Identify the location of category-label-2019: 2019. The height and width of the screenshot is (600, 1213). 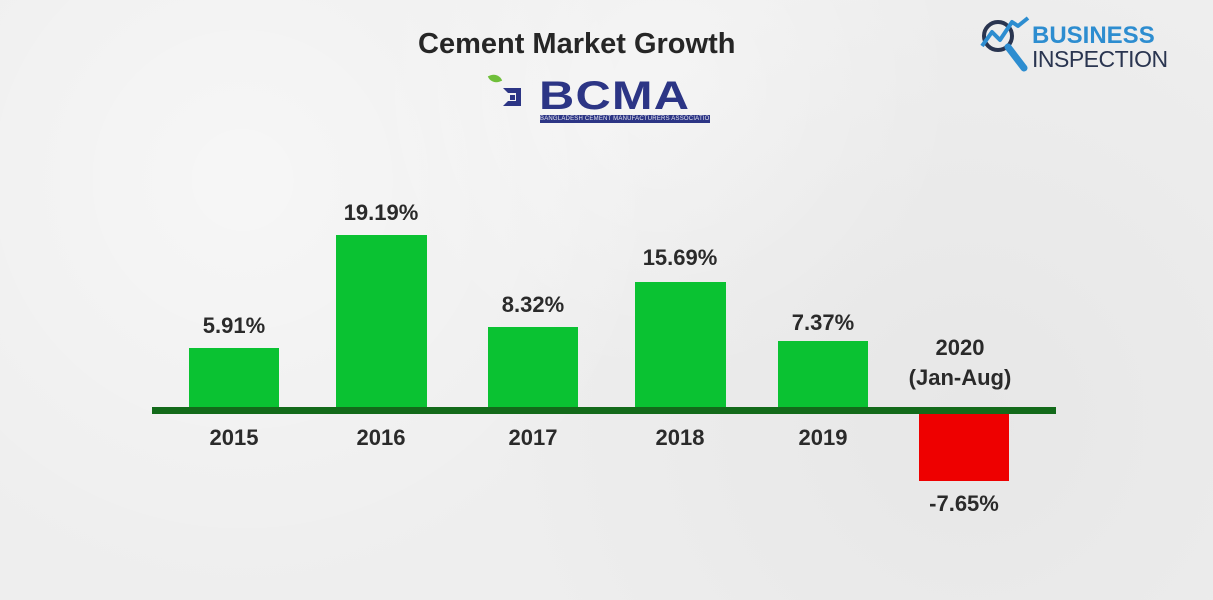
(823, 437).